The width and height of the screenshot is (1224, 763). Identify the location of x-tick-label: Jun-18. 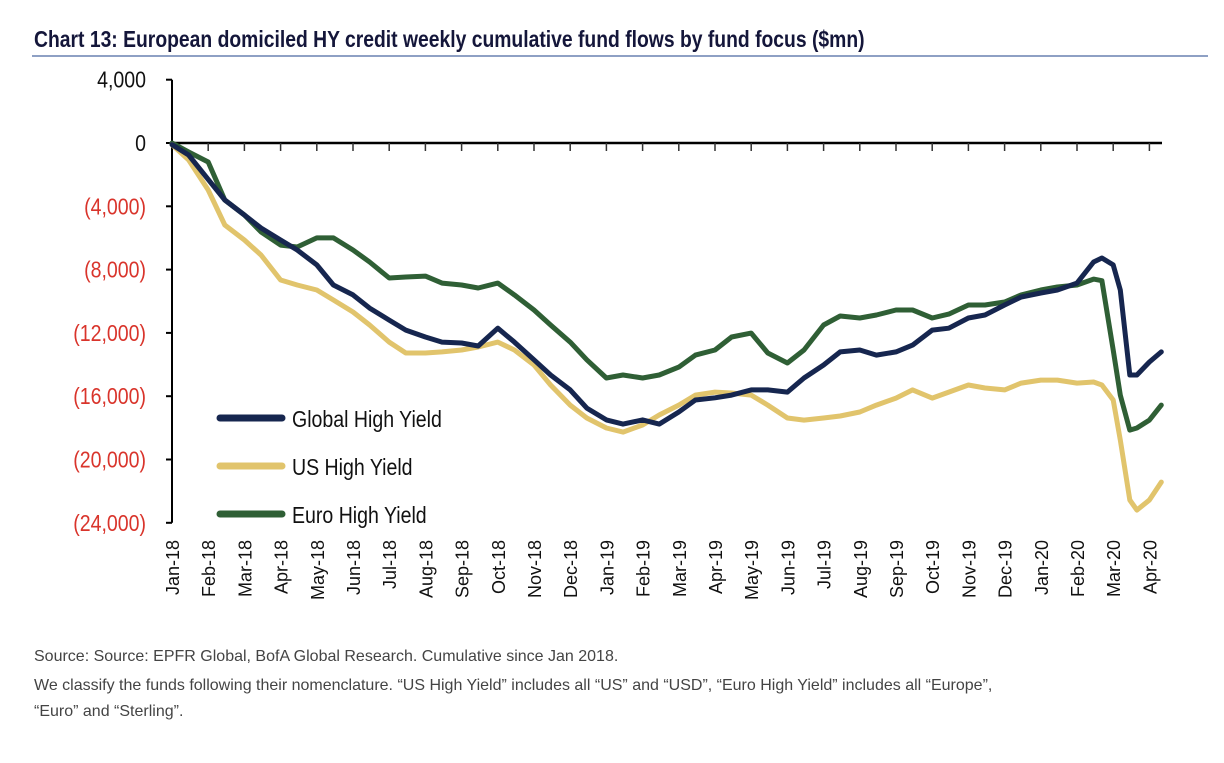
(354, 567).